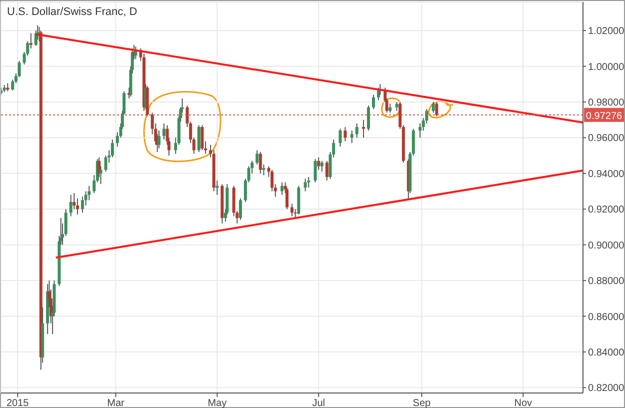 The image size is (625, 408). What do you see at coordinates (606, 174) in the screenshot?
I see `y-tick-label: 0.94000` at bounding box center [606, 174].